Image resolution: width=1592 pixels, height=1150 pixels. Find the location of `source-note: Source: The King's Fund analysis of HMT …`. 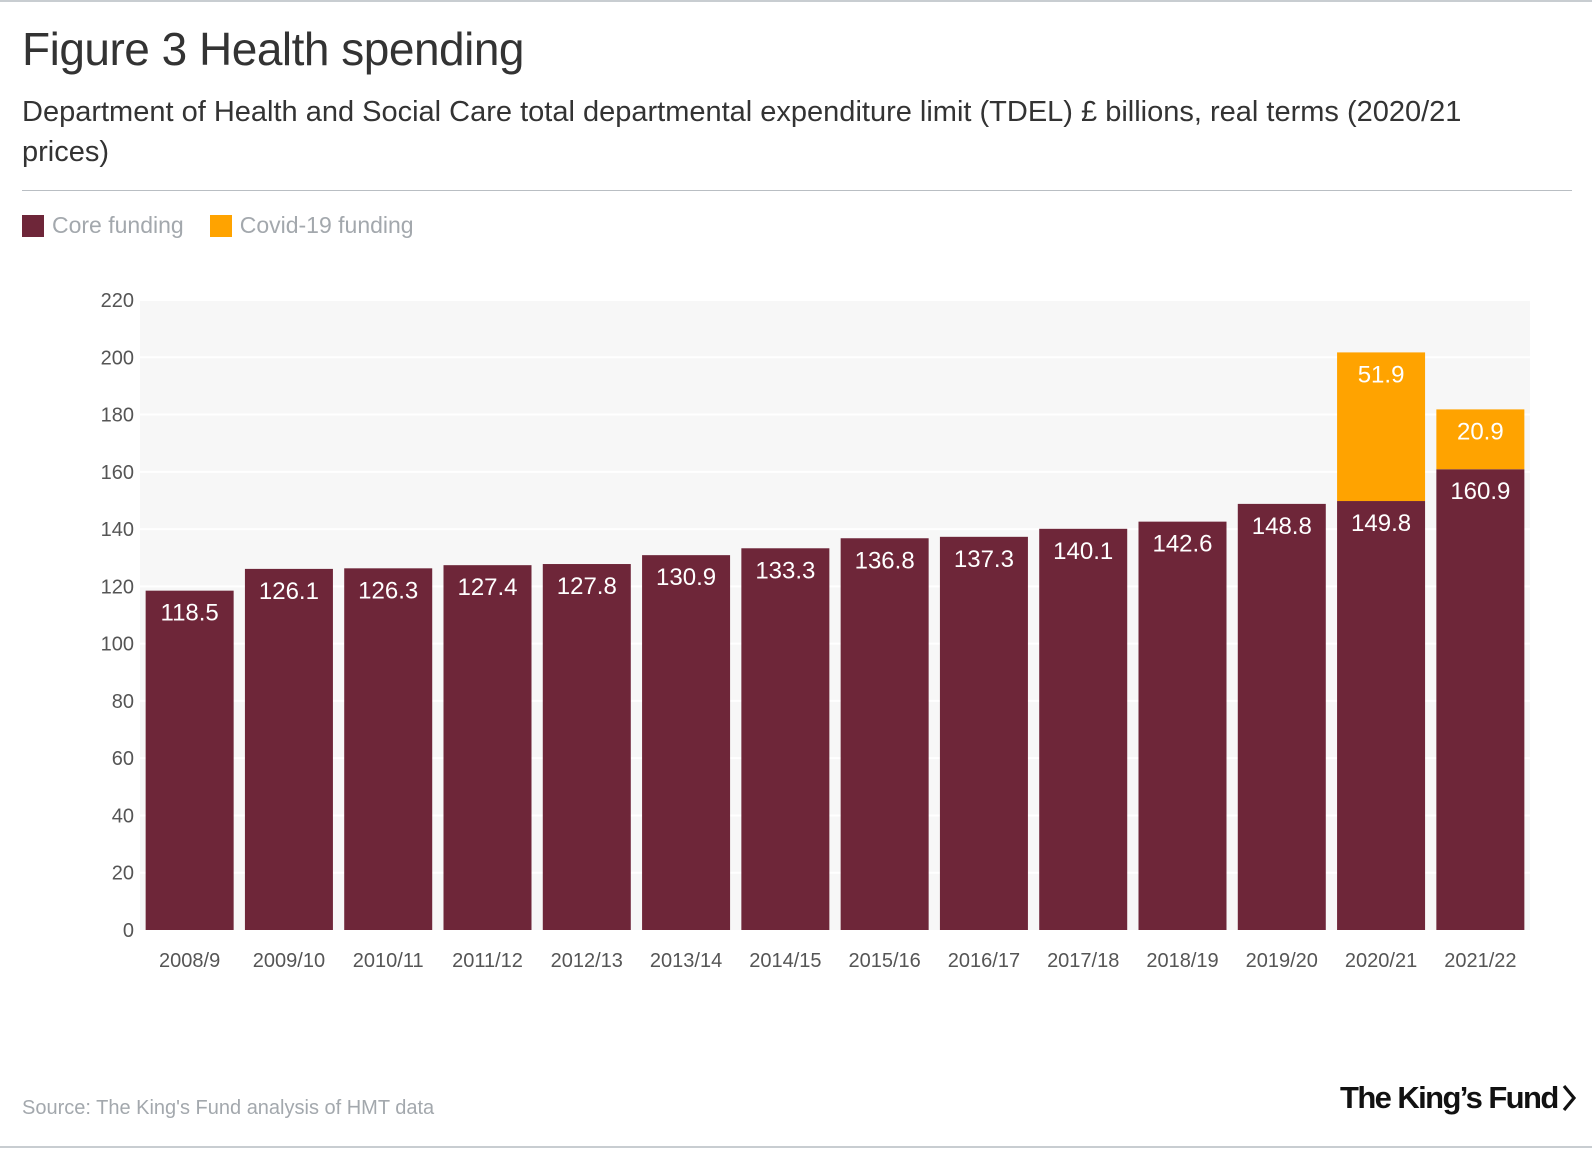

source-note: Source: The King's Fund analysis of HMT … is located at coordinates (228, 1108).